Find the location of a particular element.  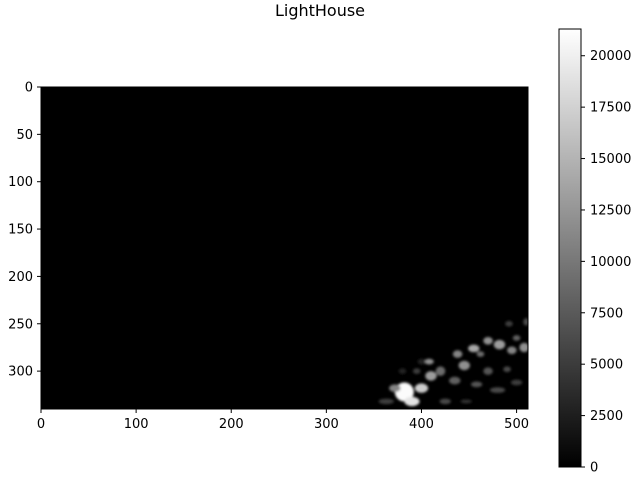

y-tick-label: 200 is located at coordinates (20, 277).